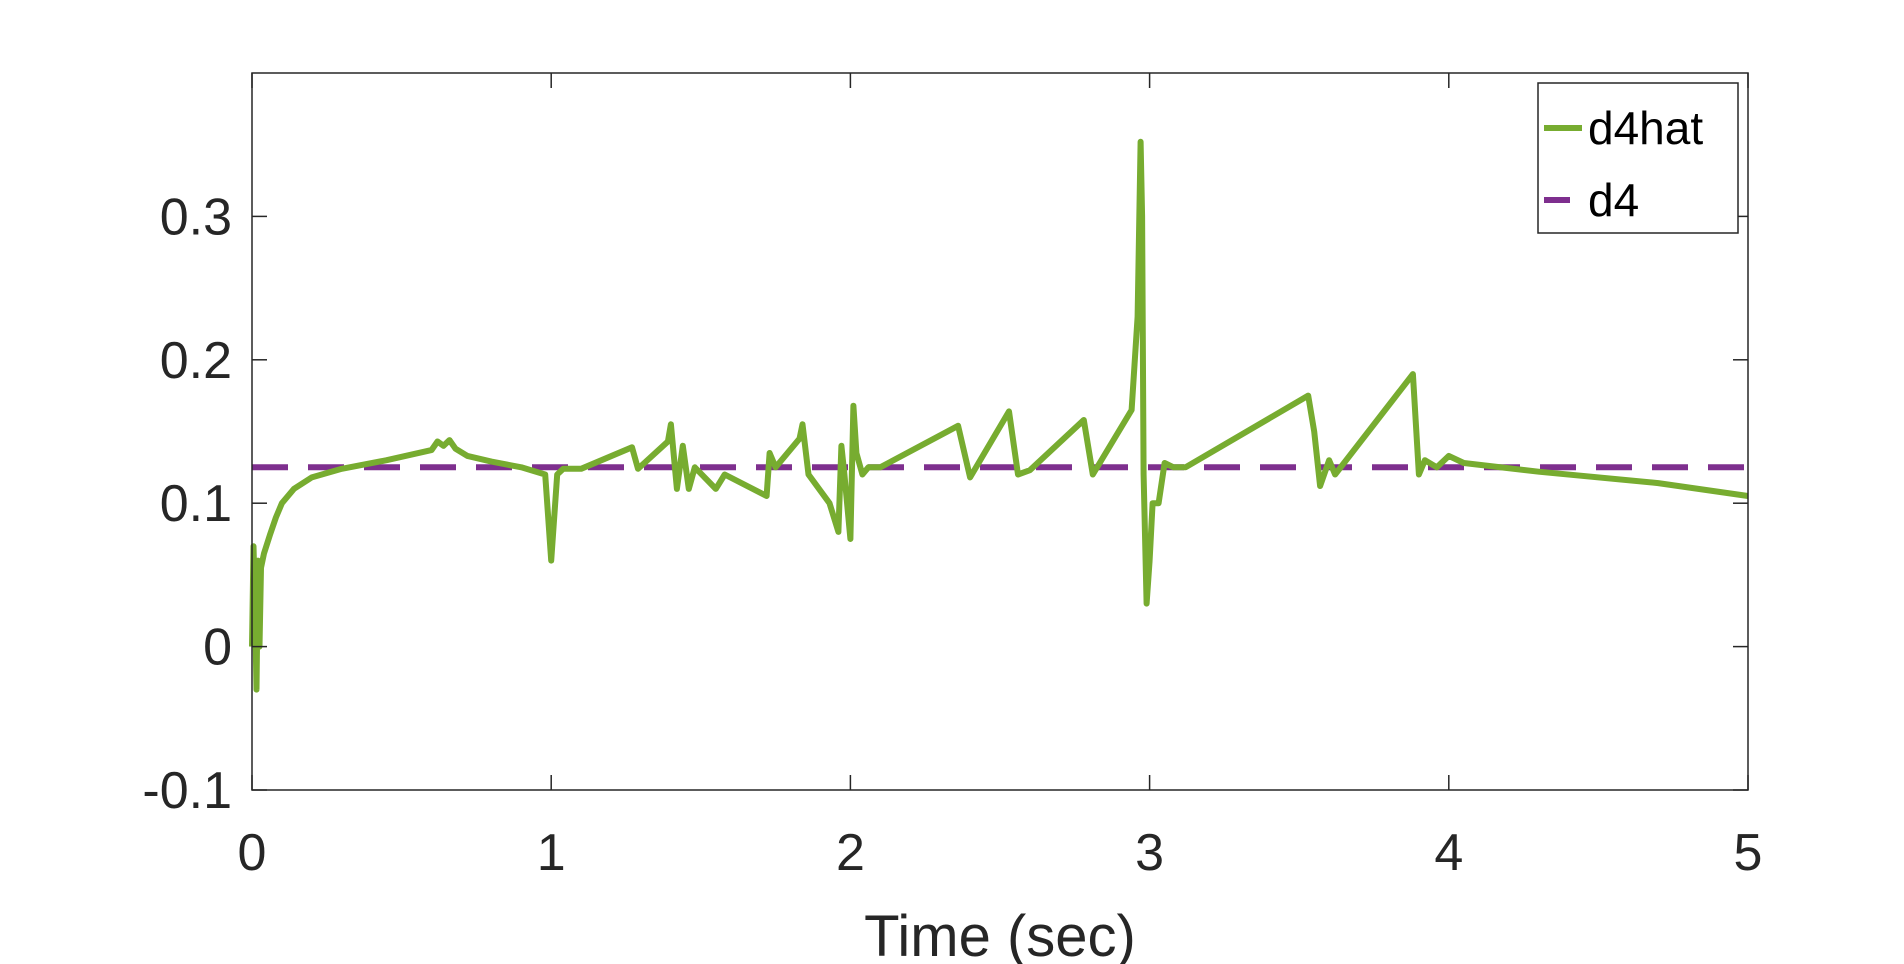 This screenshot has width=1904, height=964. I want to click on x-axis-title: Time (sec), so click(1000, 934).